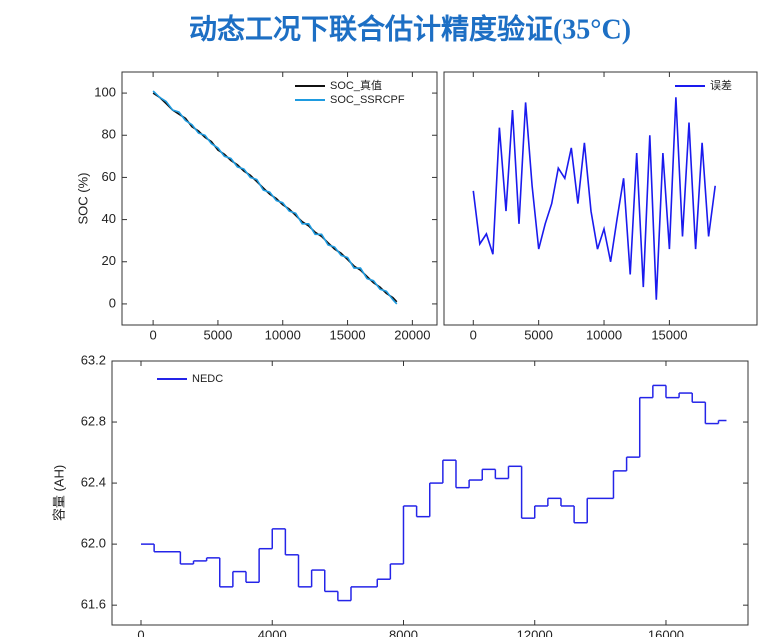 This screenshot has height=637, width=758. Describe the element at coordinates (367, 100) in the screenshot. I see `legend-label: SOC_SSRCPF` at that location.